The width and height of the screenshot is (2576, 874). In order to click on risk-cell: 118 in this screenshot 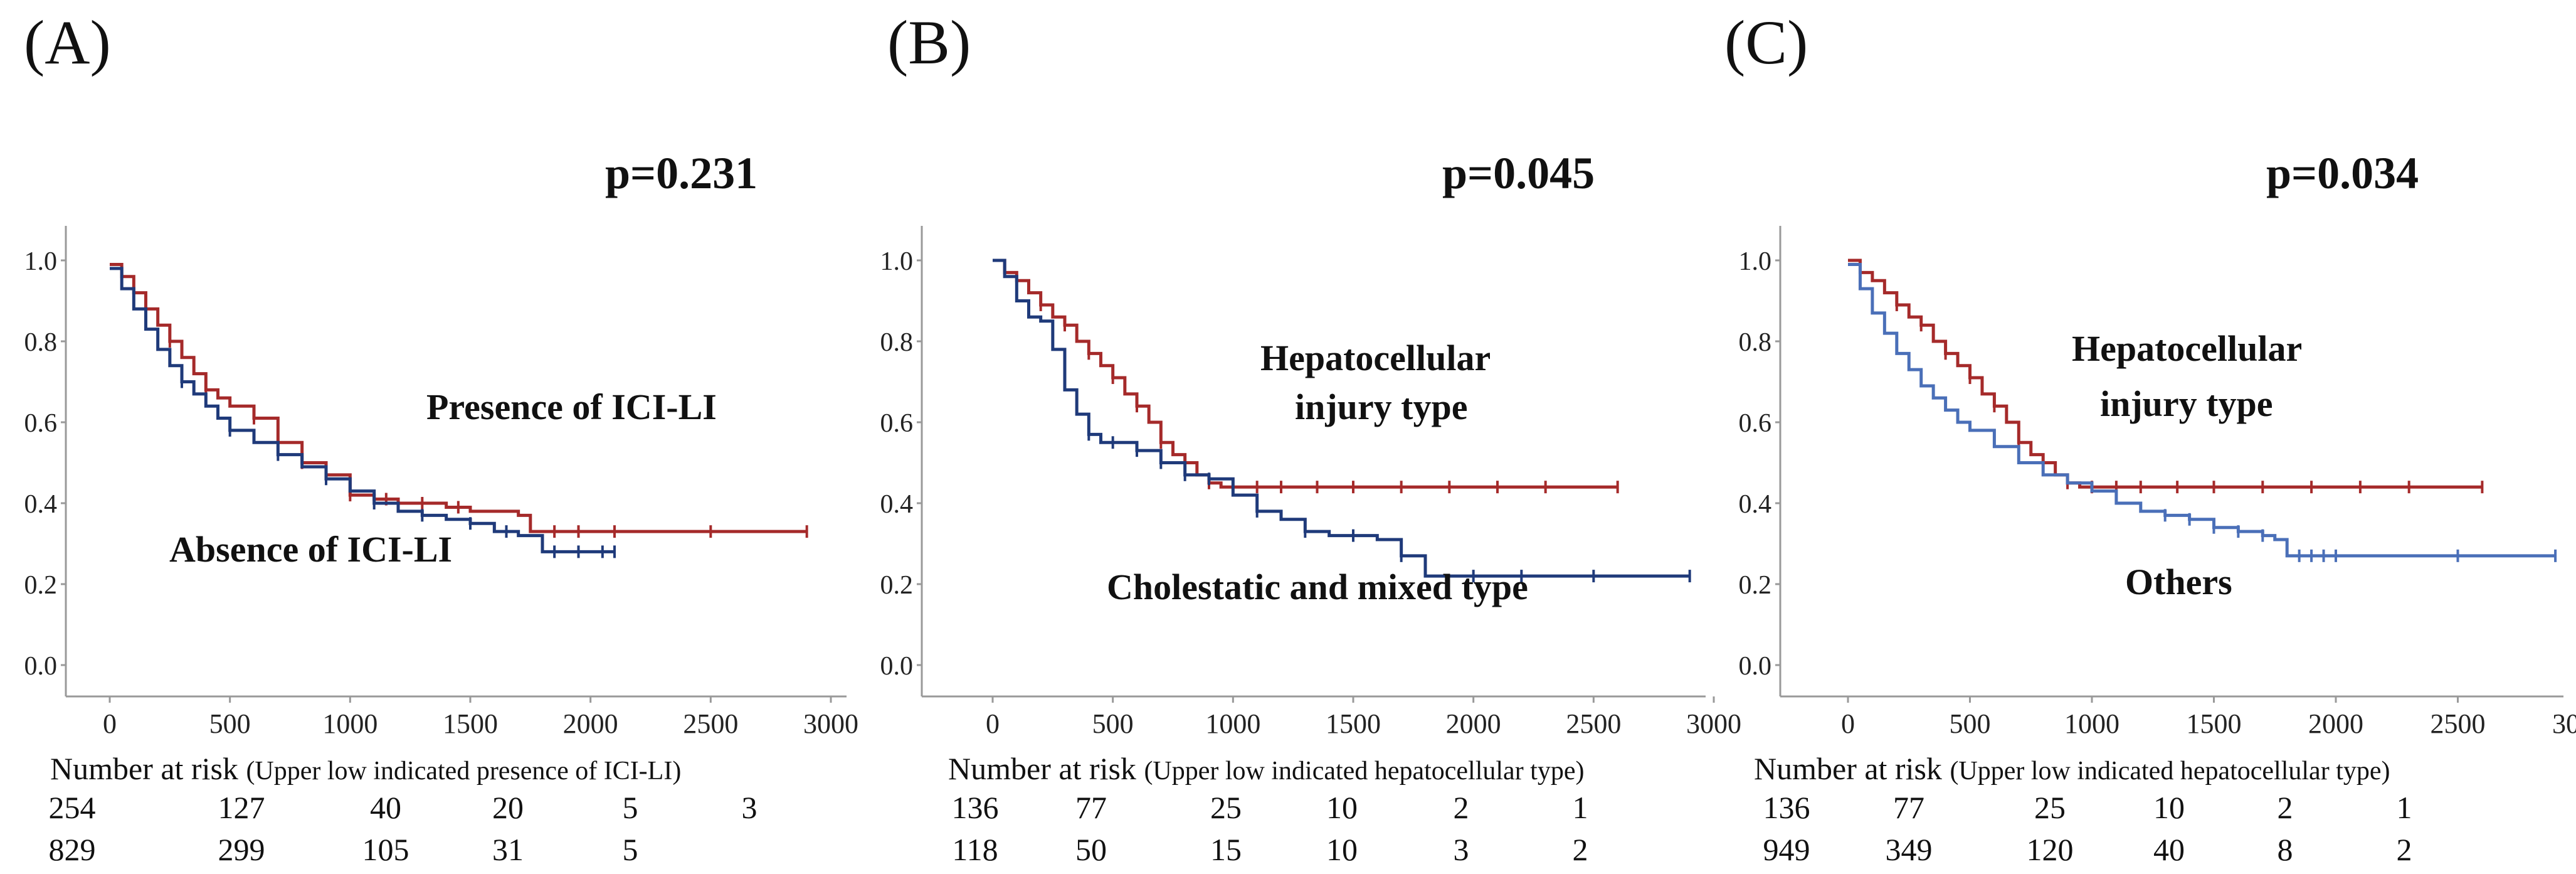, I will do `click(975, 849)`.